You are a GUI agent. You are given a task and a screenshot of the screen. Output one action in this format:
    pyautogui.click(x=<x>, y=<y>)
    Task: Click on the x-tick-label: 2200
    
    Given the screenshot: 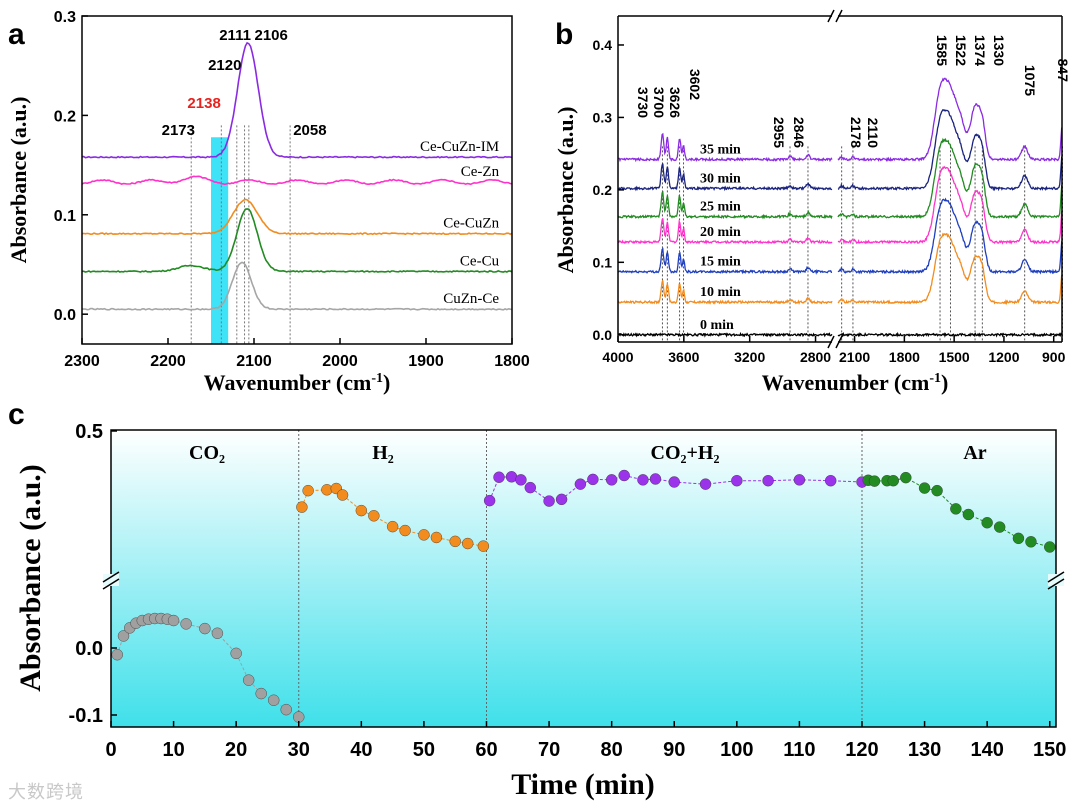 What is the action you would take?
    pyautogui.click(x=168, y=361)
    